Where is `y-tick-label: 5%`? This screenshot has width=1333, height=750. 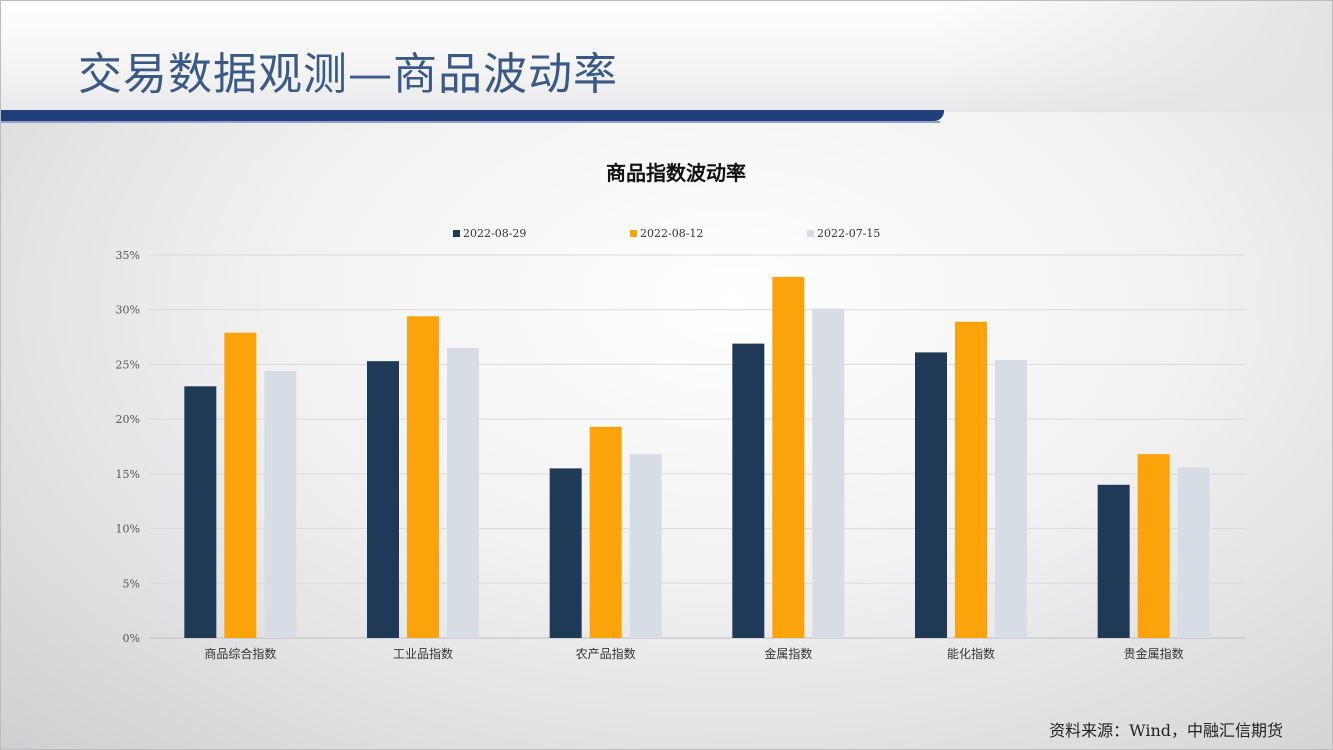
y-tick-label: 5% is located at coordinates (131, 583).